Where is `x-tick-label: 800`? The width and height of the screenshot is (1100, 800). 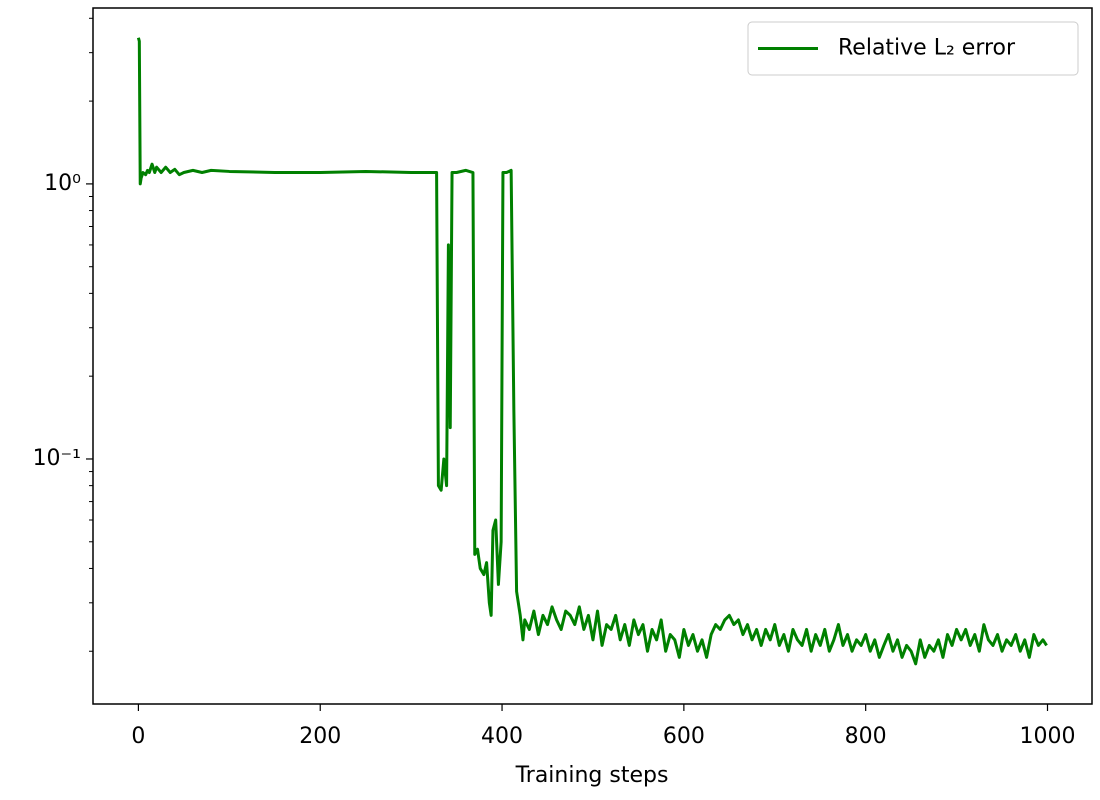 x-tick-label: 800 is located at coordinates (866, 736).